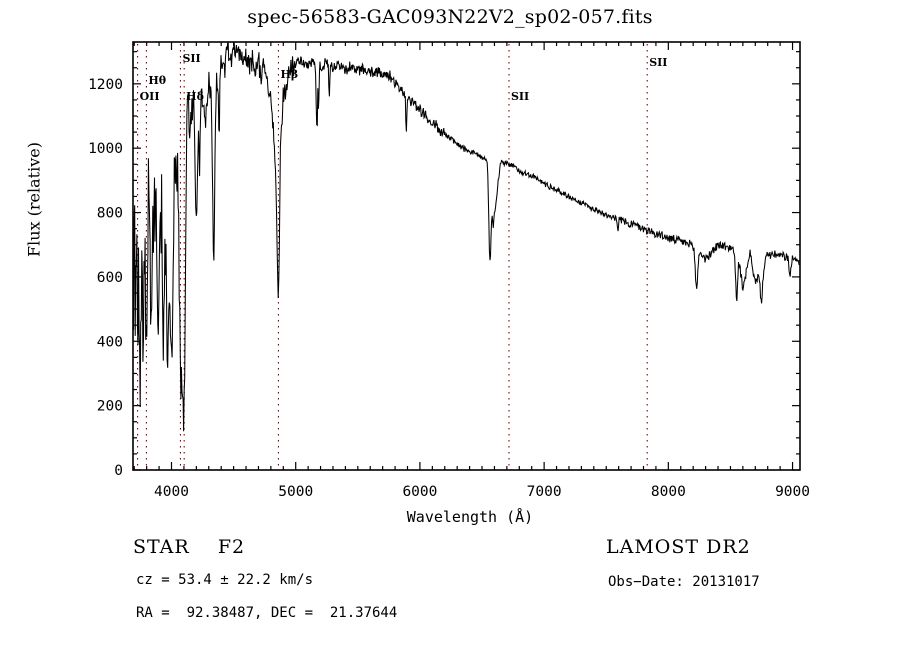 Image resolution: width=900 pixels, height=650 pixels. Describe the element at coordinates (267, 613) in the screenshot. I see `footer-coordinates: RA = 92.38487, DEC = 21.37644` at that location.